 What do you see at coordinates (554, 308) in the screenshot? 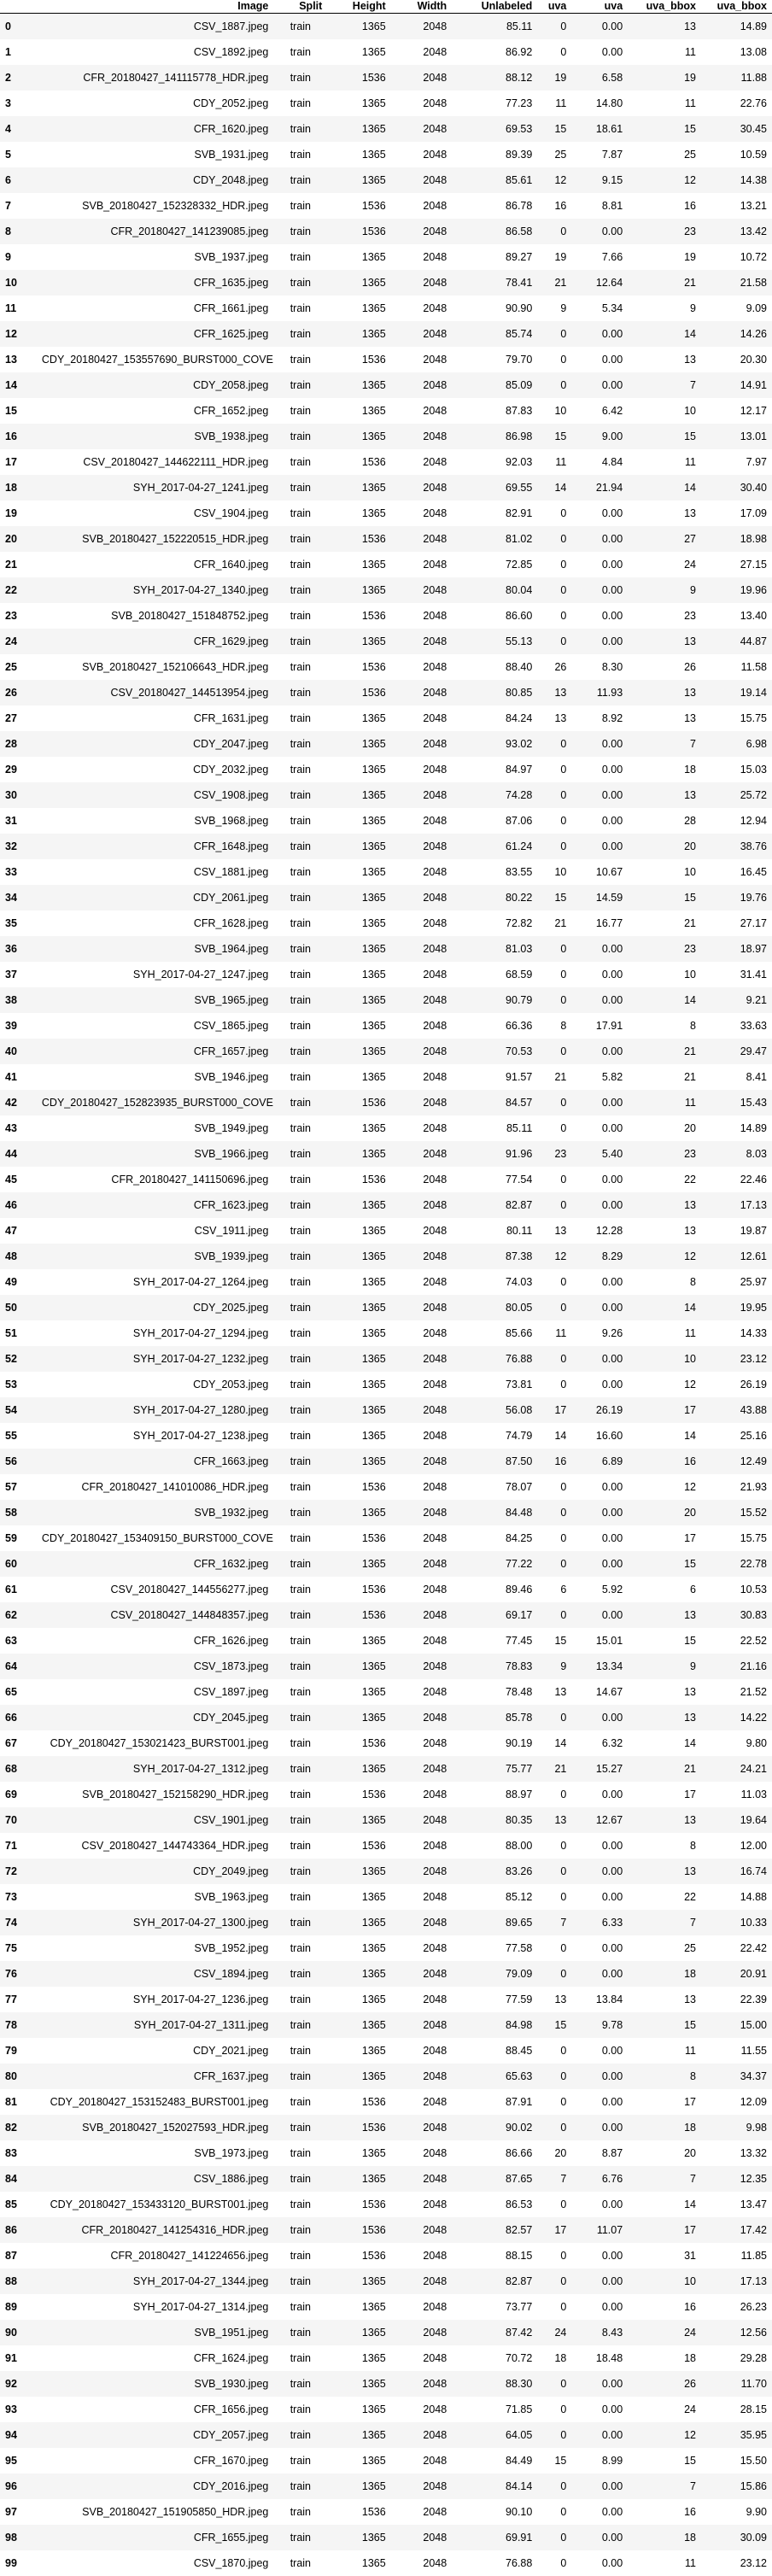
I see `table-cell: 9` at bounding box center [554, 308].